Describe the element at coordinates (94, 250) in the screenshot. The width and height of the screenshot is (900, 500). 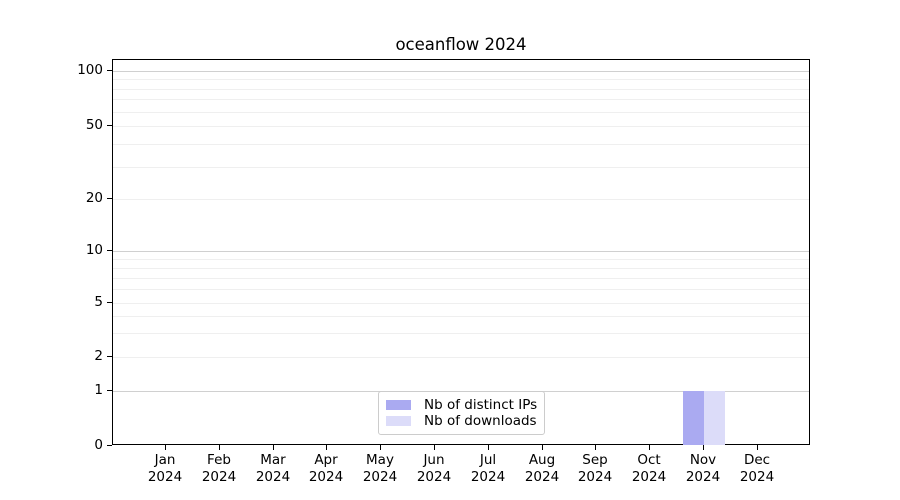
I see `y-tick-label: 10` at that location.